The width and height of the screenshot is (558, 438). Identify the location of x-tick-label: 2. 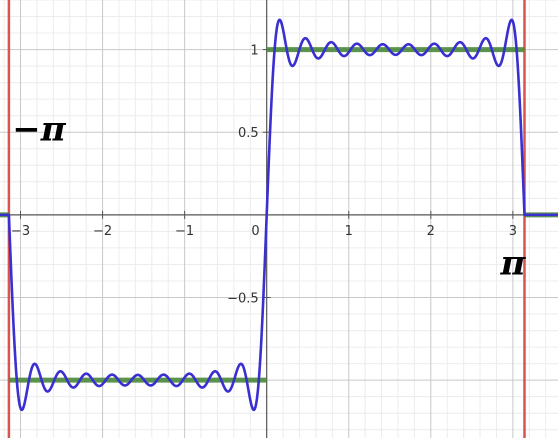
(431, 231).